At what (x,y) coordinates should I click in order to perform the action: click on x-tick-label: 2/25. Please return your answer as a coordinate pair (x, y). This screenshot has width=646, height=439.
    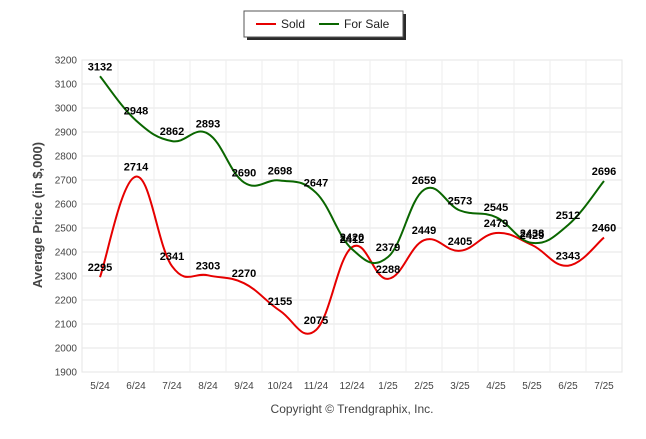
    Looking at the image, I should click on (424, 386).